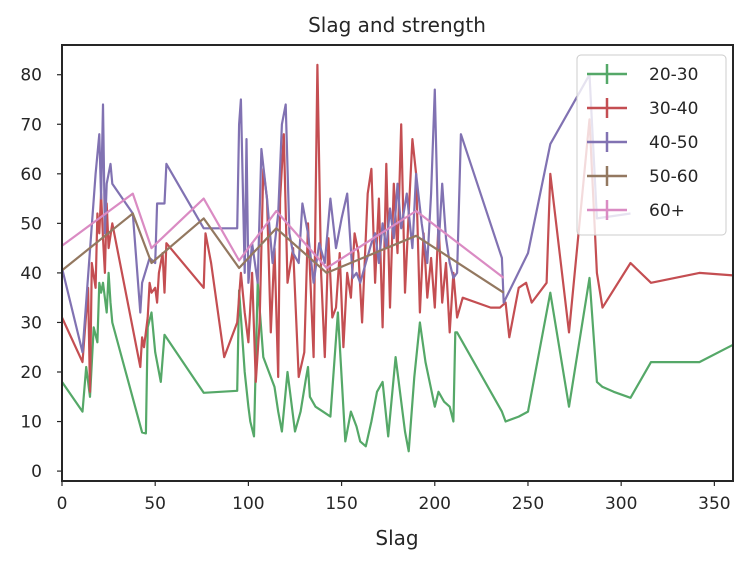 The image size is (751, 570). What do you see at coordinates (394, 497) in the screenshot?
I see `x-axis-ticks: 0 50 100 150 200 250 300 350` at bounding box center [394, 497].